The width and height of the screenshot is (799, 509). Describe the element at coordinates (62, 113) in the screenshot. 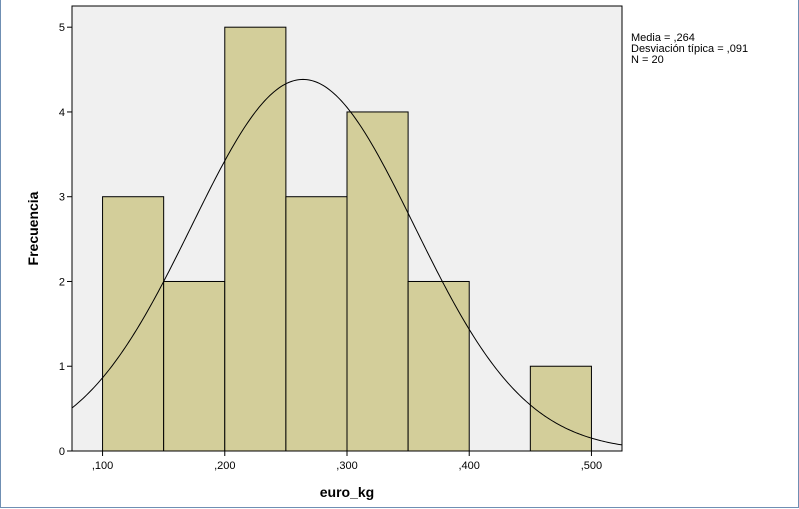

I see `y-tick-label-4: 4` at that location.